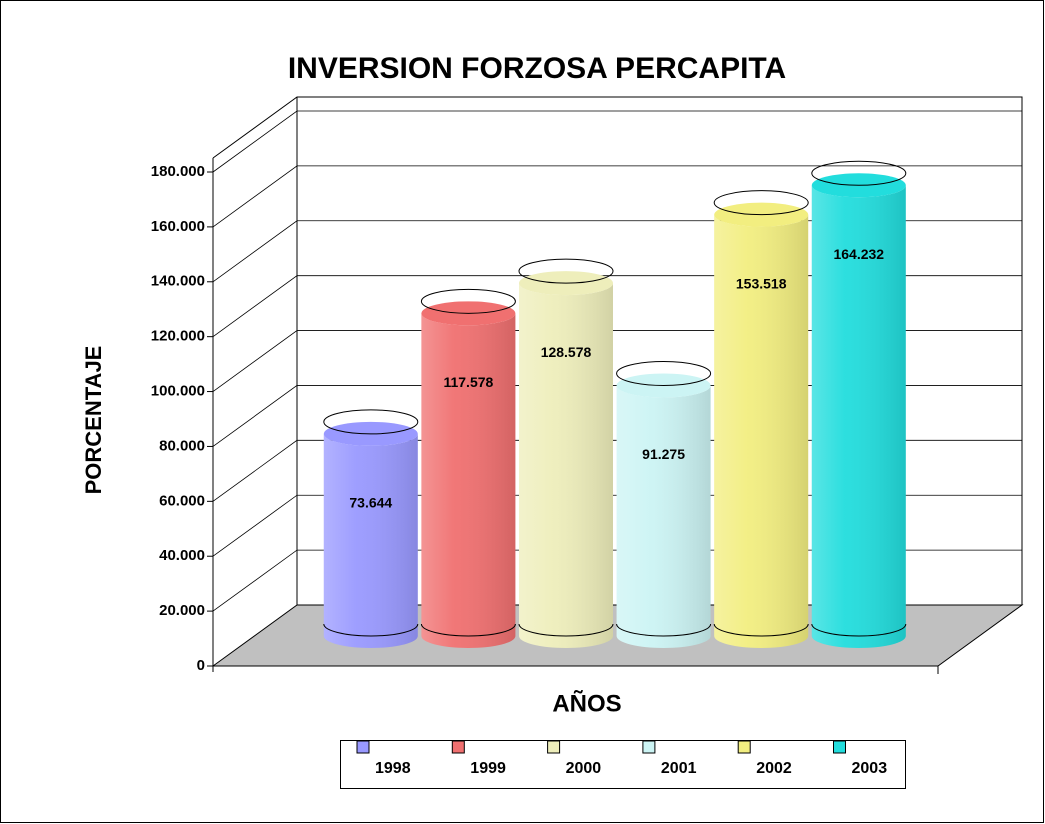 Image resolution: width=1045 pixels, height=824 pixels. Describe the element at coordinates (370, 503) in the screenshot. I see `data-label: 73.644` at that location.